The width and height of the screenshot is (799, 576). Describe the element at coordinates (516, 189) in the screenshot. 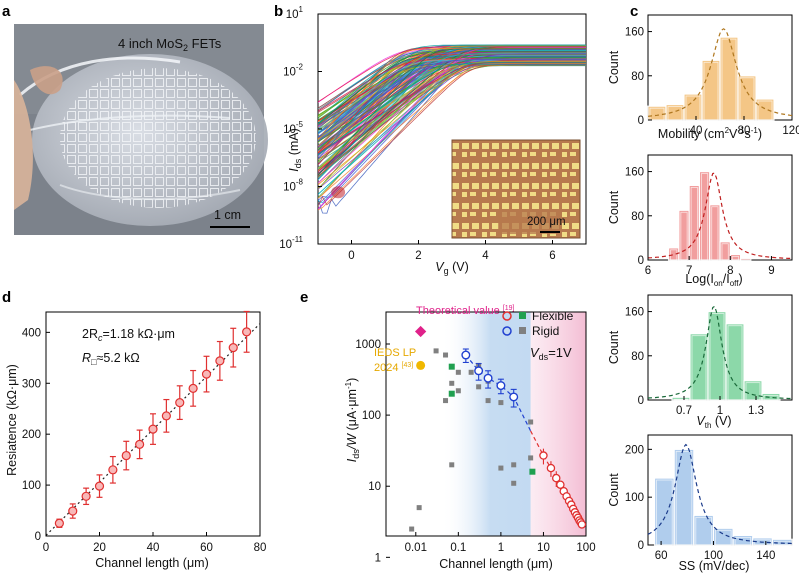

I see `chart-b-inset-micrograph: 200 μm` at that location.